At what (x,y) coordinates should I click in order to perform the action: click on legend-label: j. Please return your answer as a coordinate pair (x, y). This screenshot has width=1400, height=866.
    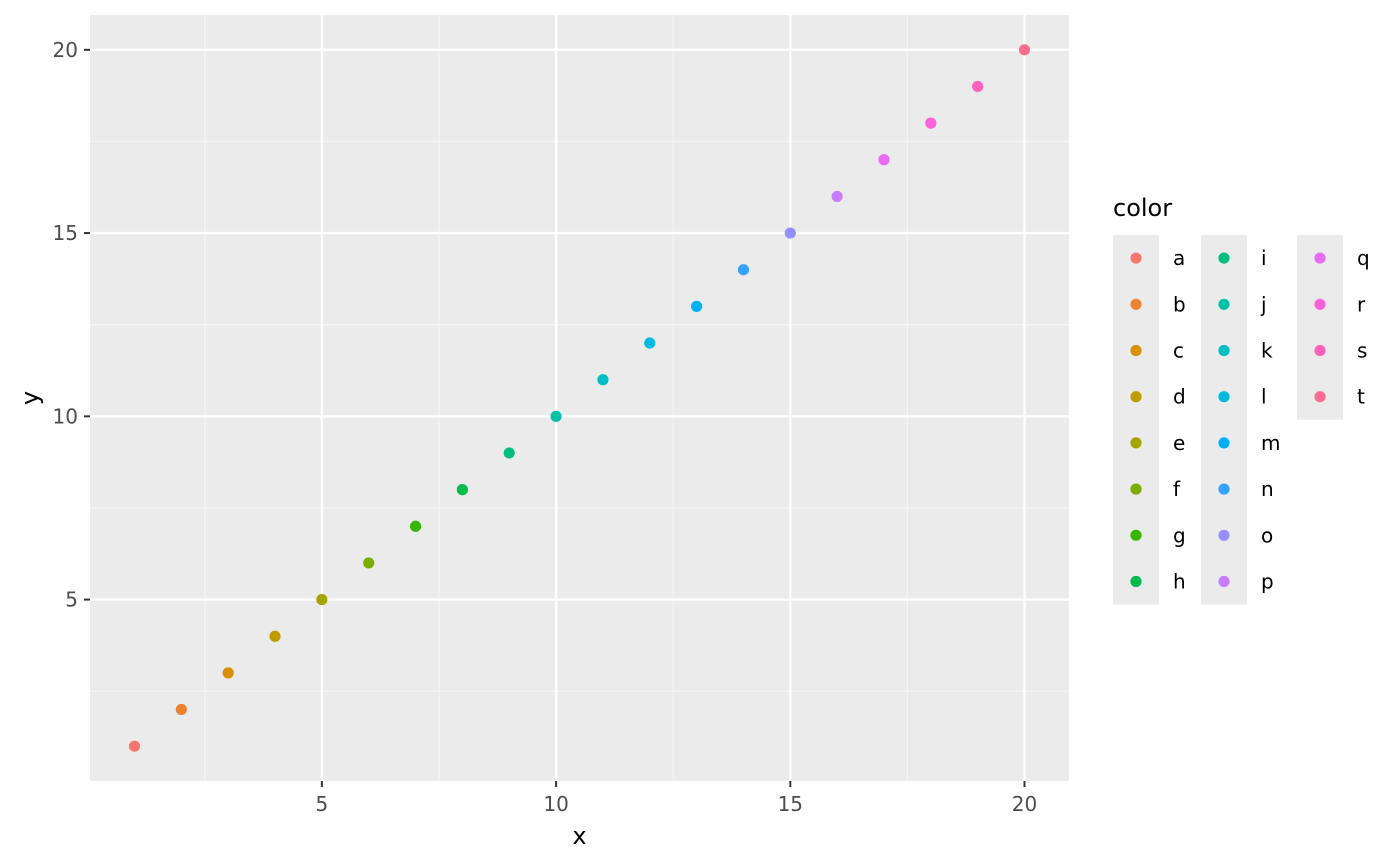
    Looking at the image, I should click on (1263, 304).